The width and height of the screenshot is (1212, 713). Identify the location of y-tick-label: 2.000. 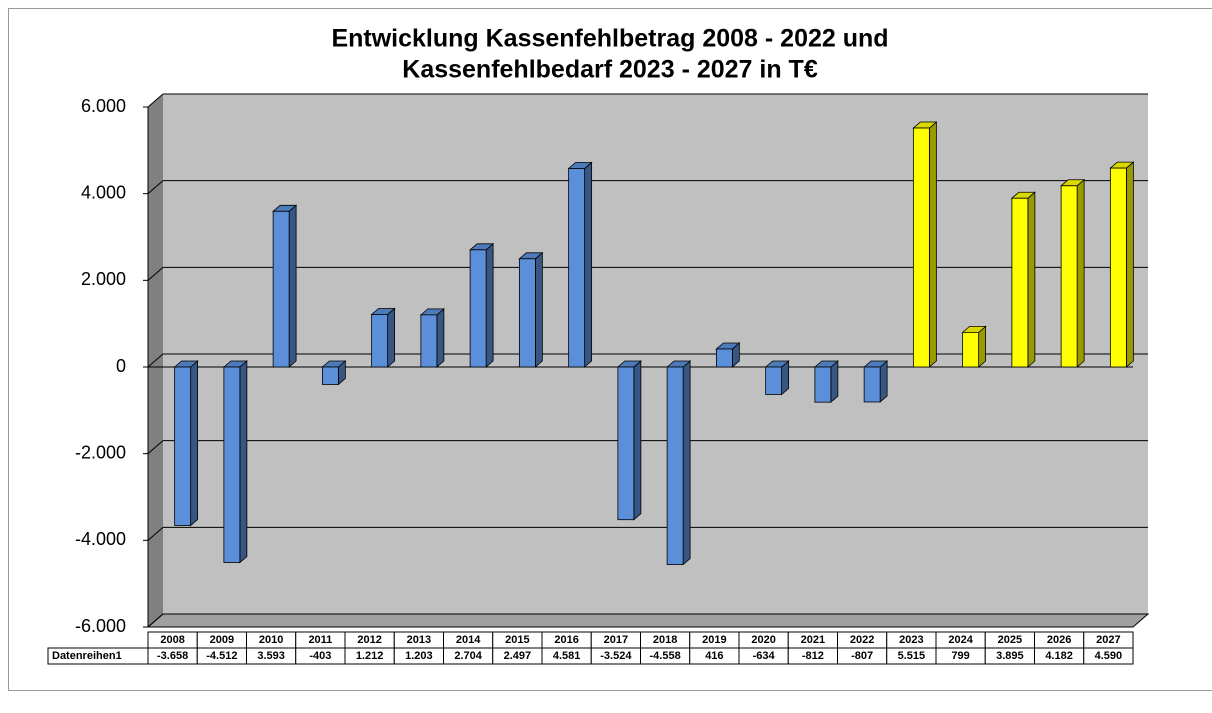
(103, 279).